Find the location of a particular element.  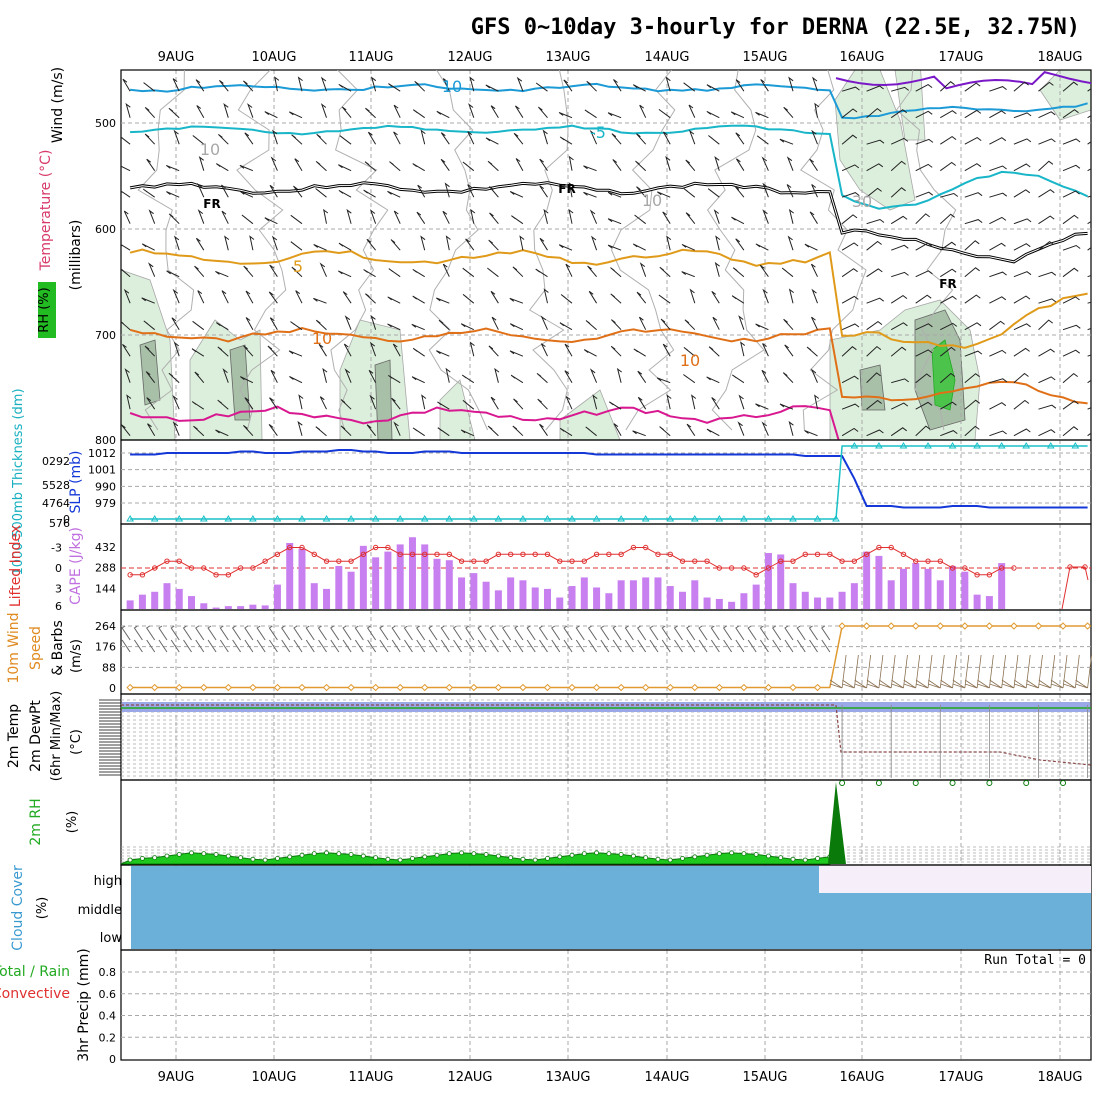

isotherm-line-inner is located at coordinates (609, 222).